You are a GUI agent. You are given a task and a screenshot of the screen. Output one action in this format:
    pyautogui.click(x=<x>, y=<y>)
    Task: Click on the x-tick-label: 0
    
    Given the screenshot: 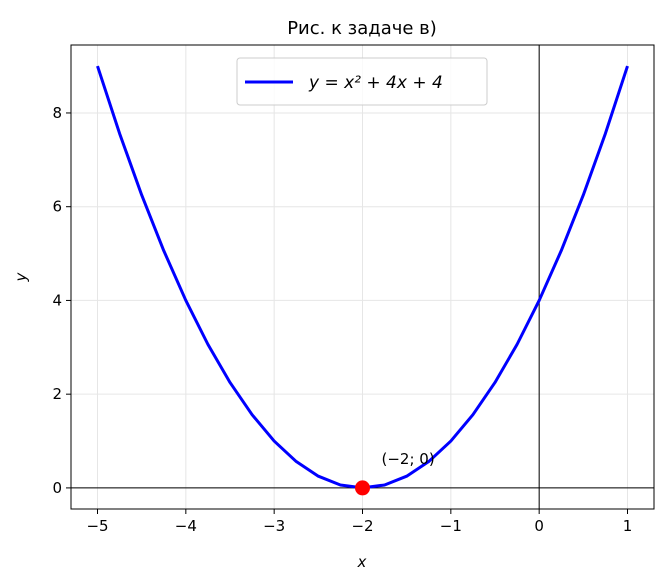 What is the action you would take?
    pyautogui.click(x=539, y=526)
    